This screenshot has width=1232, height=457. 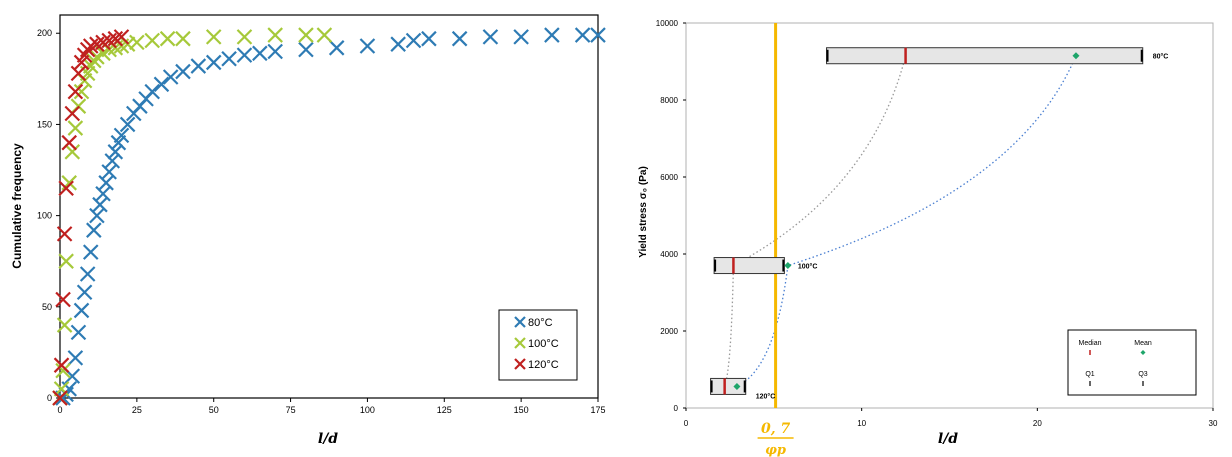 What do you see at coordinates (669, 100) in the screenshot?
I see `right-y-tick-label: 8000` at bounding box center [669, 100].